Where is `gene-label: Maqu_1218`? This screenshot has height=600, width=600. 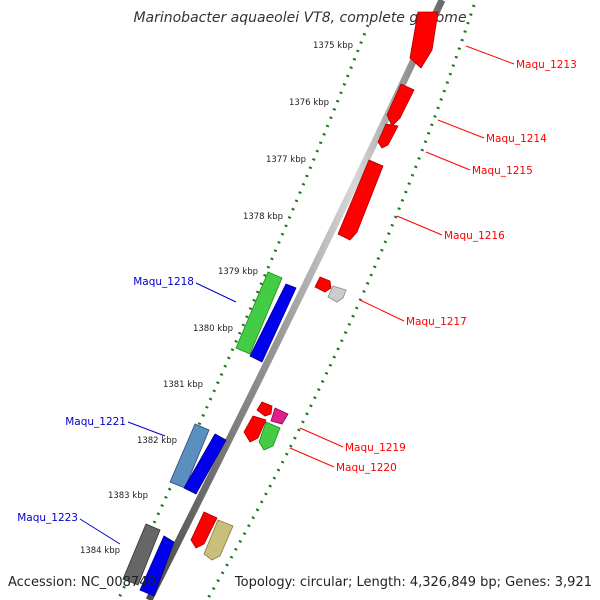 gene-label: Maqu_1218 is located at coordinates (163, 282).